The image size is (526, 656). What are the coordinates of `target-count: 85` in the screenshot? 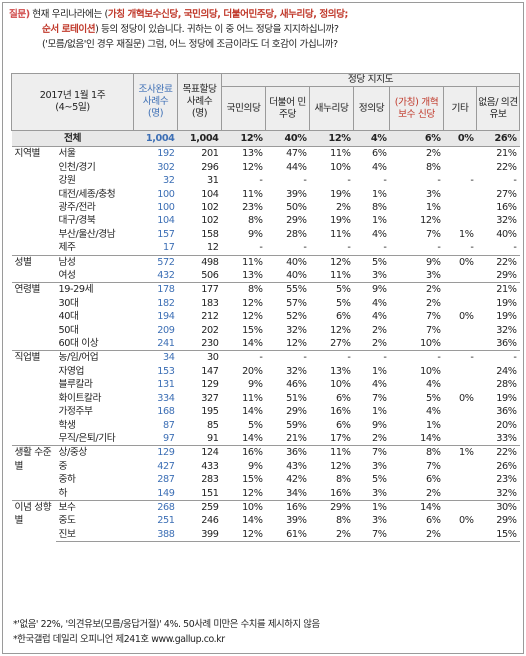 It's located at (212, 425).